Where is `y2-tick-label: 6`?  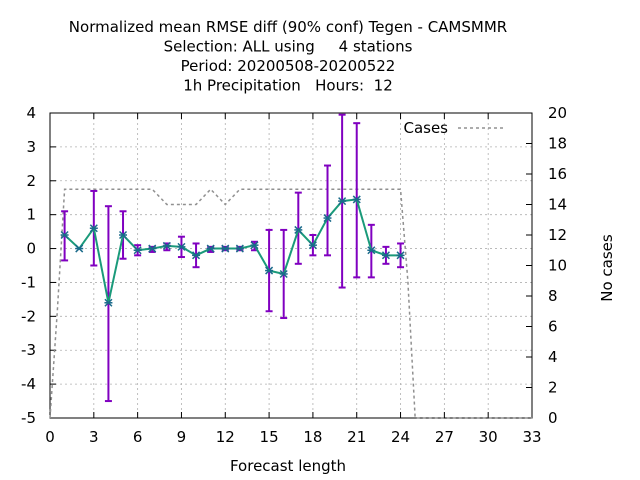
y2-tick-label: 6 is located at coordinates (553, 327).